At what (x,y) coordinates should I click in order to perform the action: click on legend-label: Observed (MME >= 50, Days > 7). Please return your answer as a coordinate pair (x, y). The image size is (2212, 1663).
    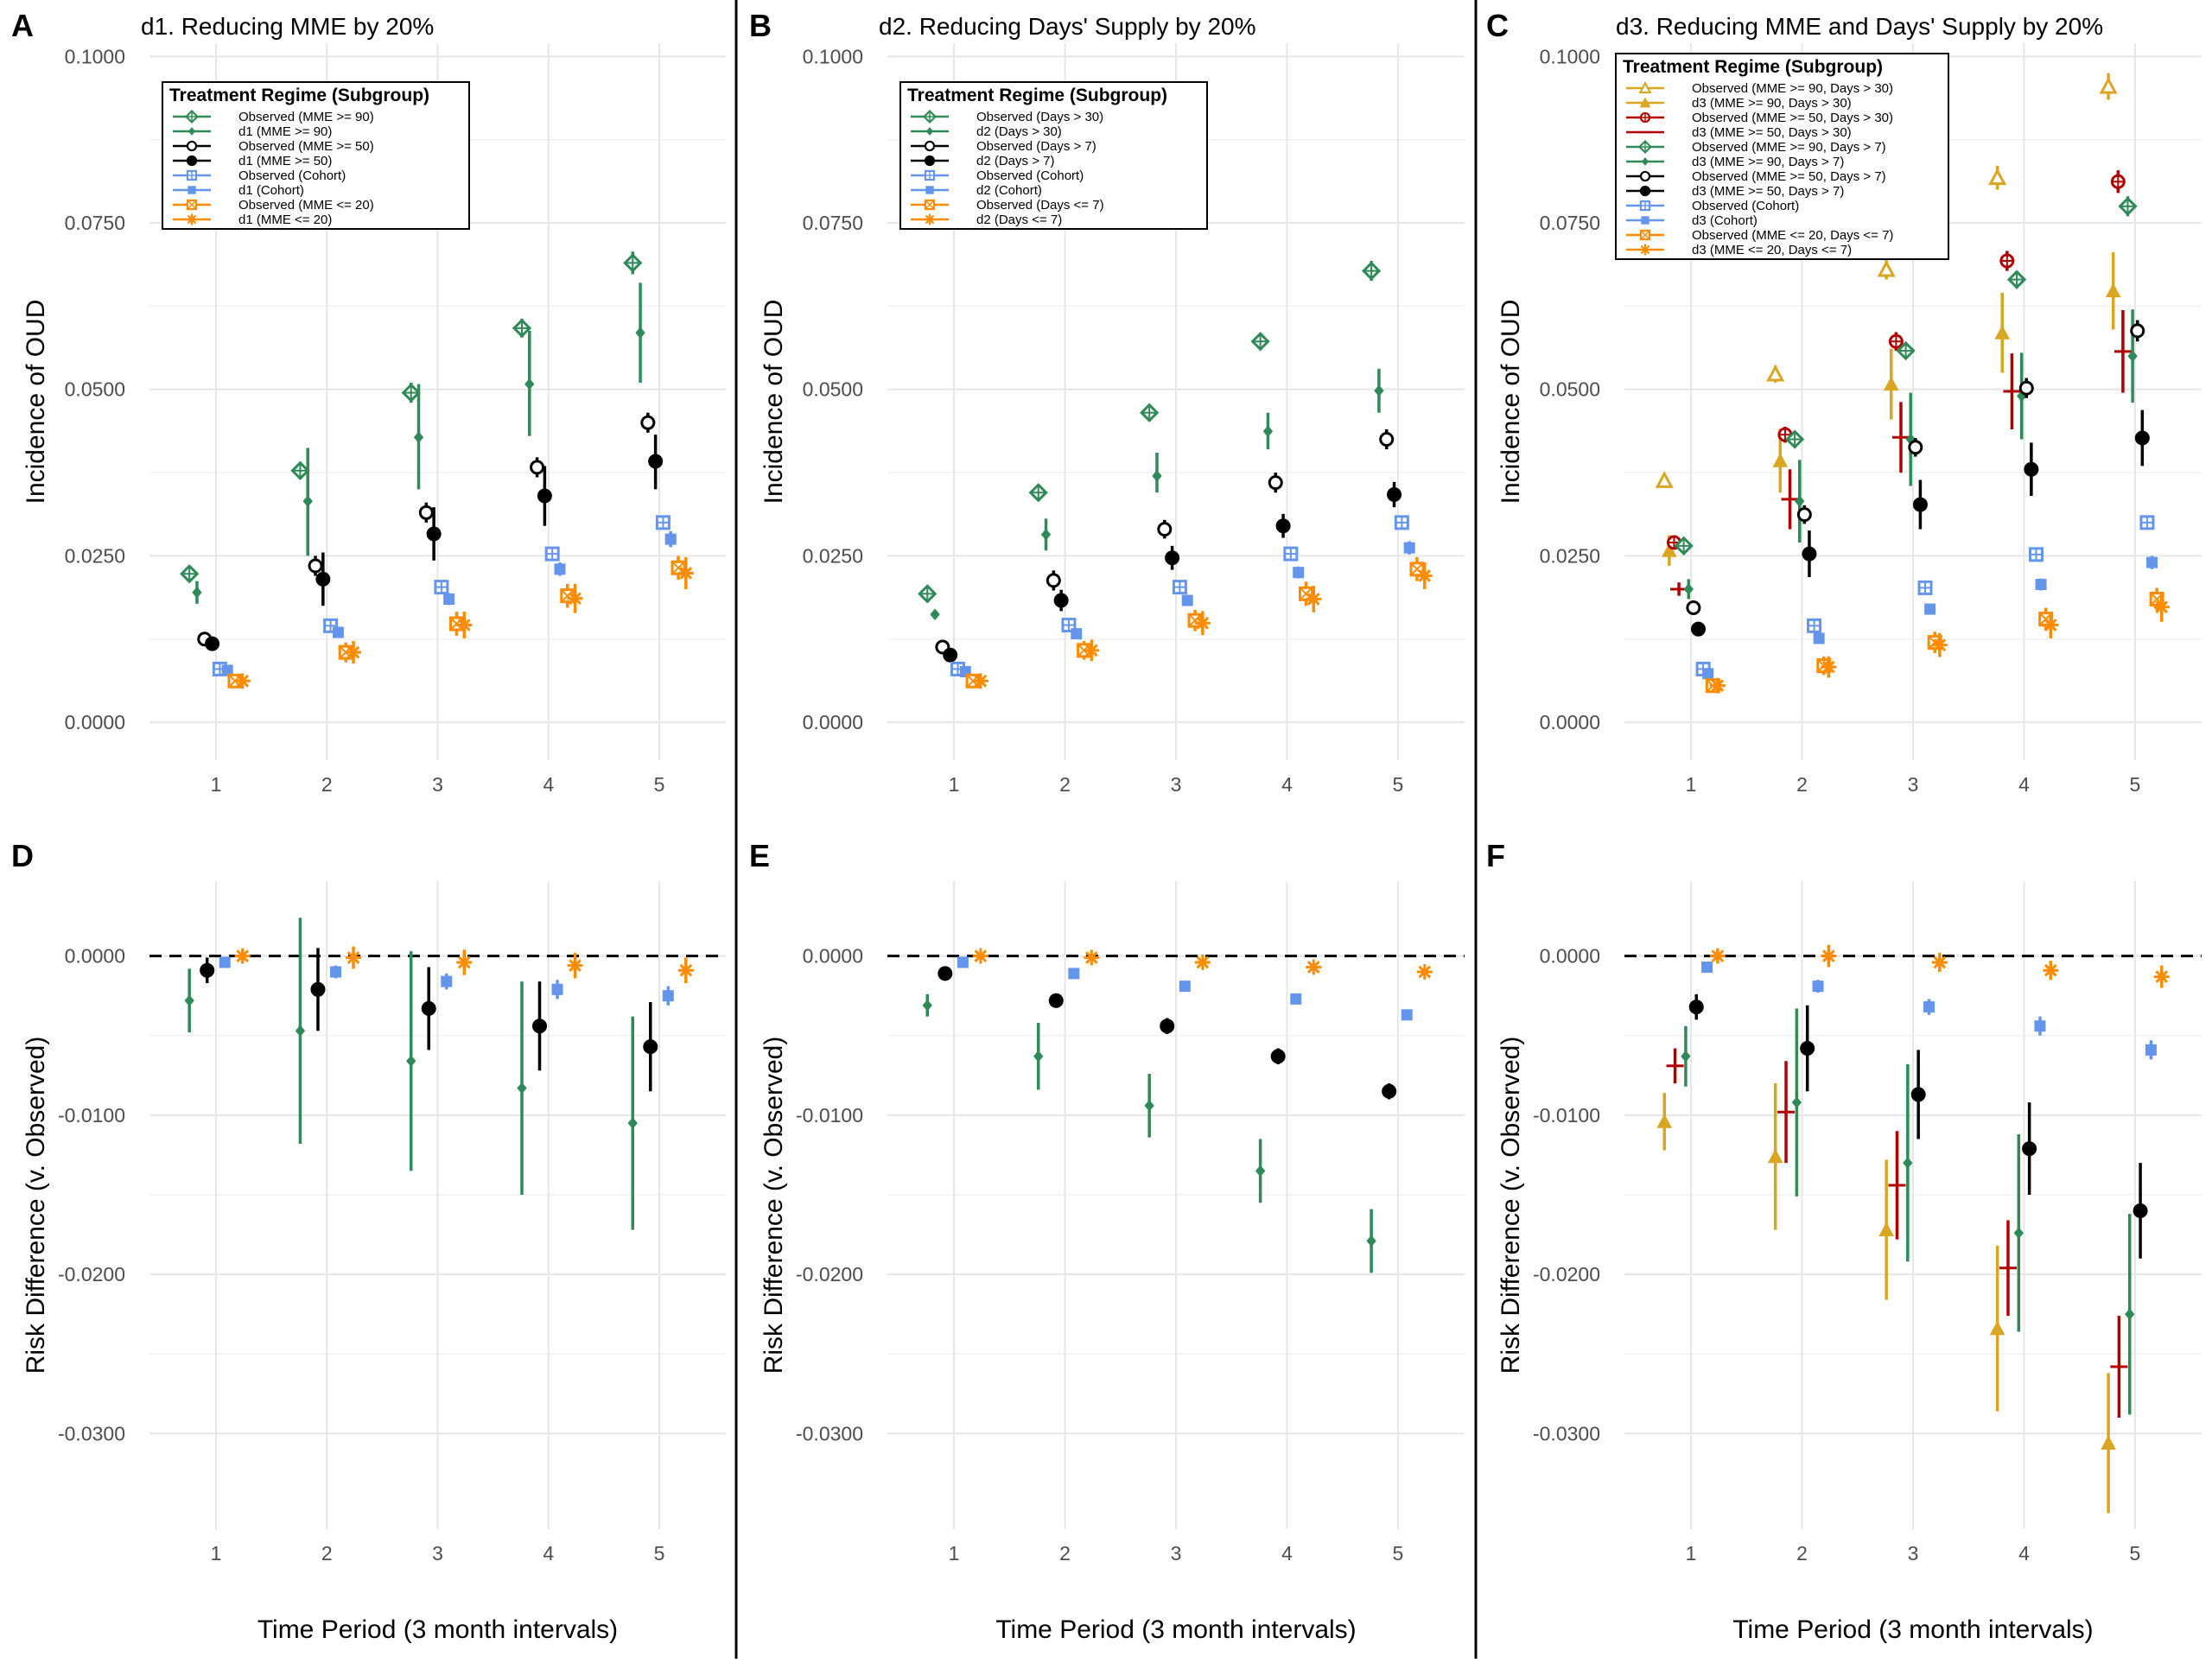
    Looking at the image, I should click on (1789, 177).